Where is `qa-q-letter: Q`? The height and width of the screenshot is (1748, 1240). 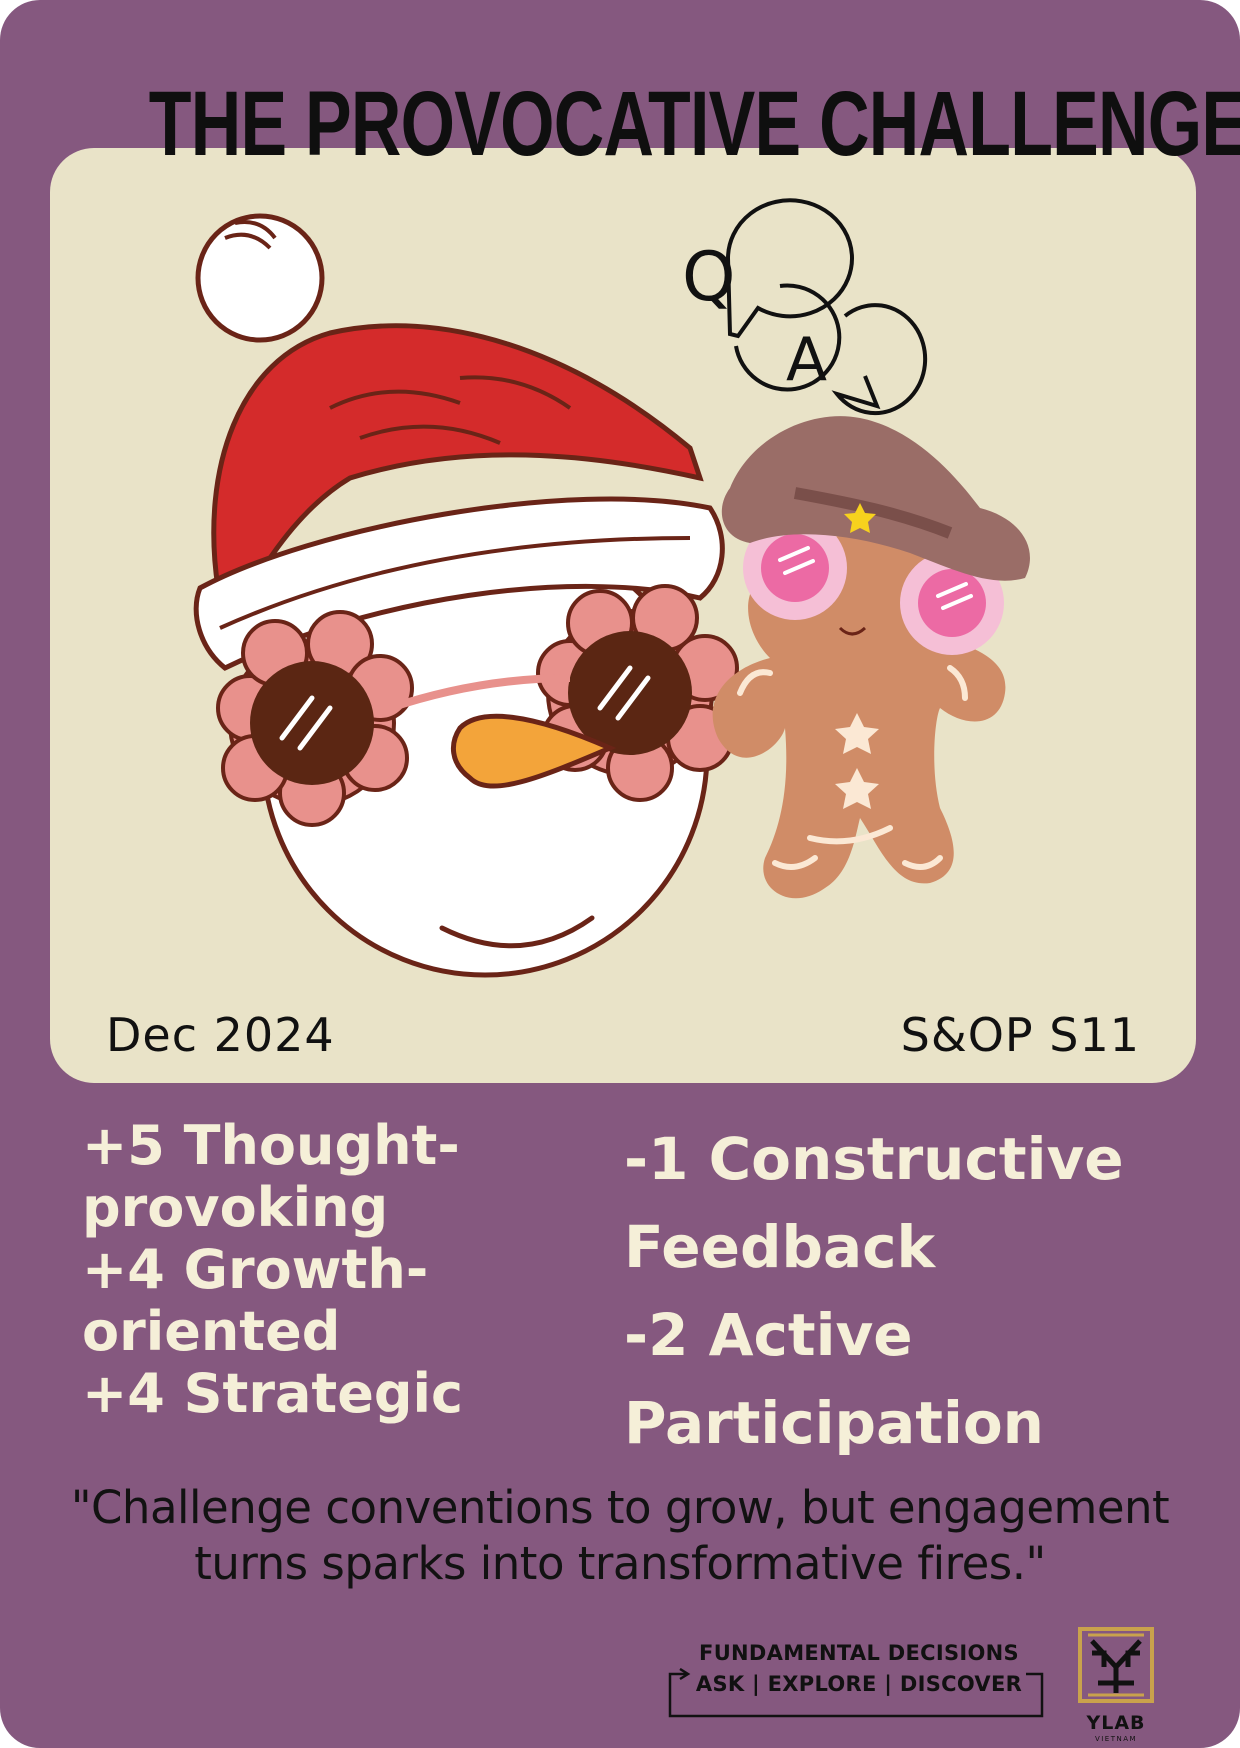 qa-q-letter: Q is located at coordinates (709, 277).